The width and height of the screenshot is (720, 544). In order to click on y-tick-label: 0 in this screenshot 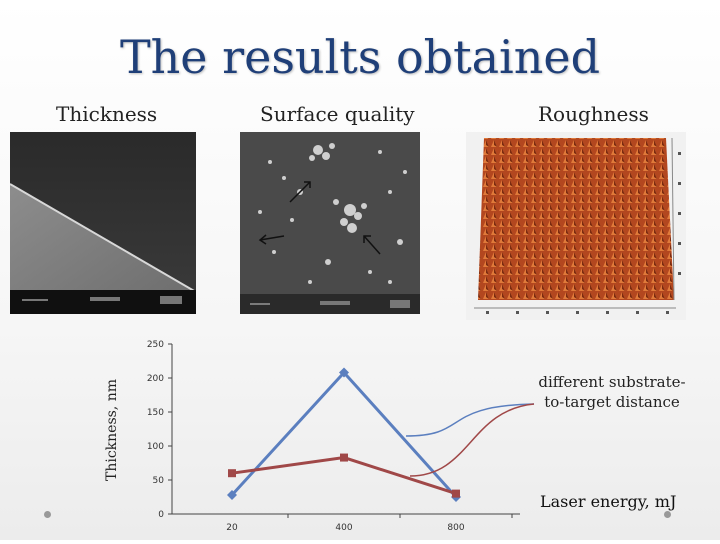, I will do `click(161, 515)`.